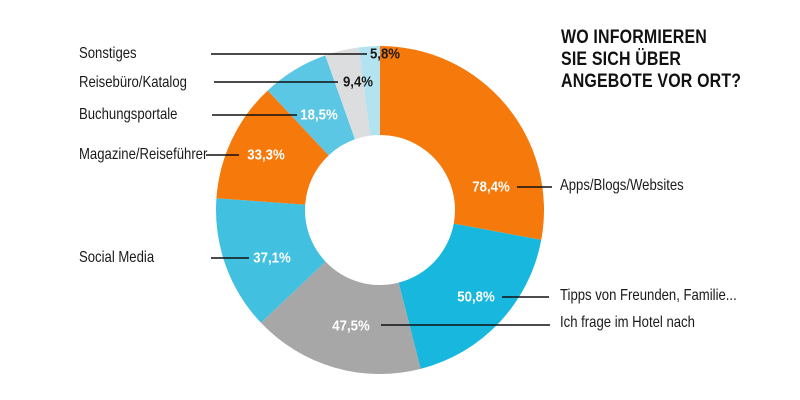 The height and width of the screenshot is (400, 800). Describe the element at coordinates (627, 322) in the screenshot. I see `category-label-ich-frage-im-hotel: Ich frage im Hotel nach` at that location.